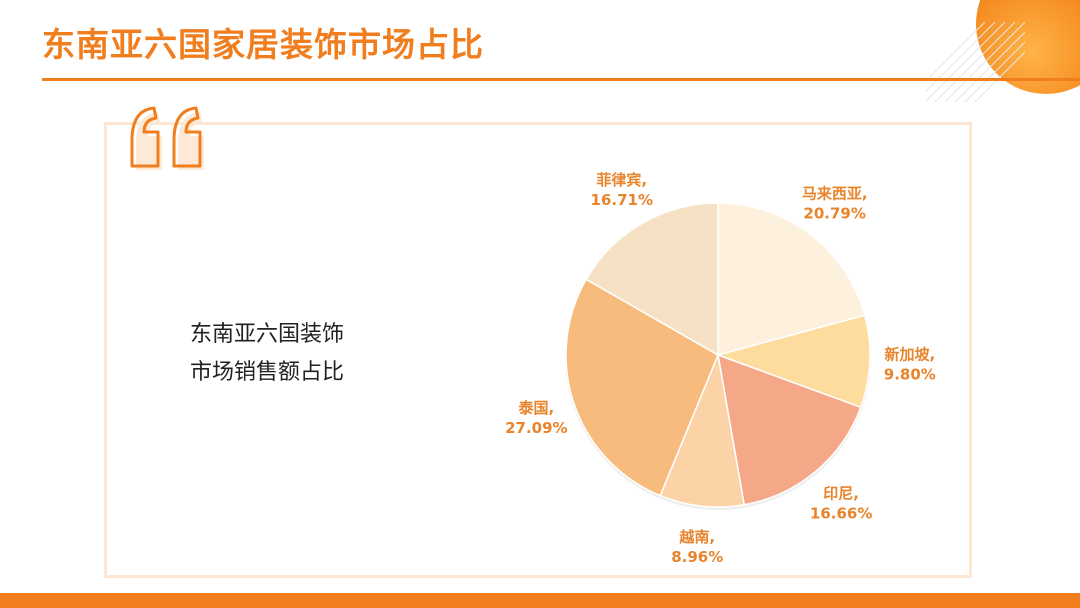 This screenshot has width=1080, height=608. I want to click on pie-slice-value: 9.80%, so click(910, 374).